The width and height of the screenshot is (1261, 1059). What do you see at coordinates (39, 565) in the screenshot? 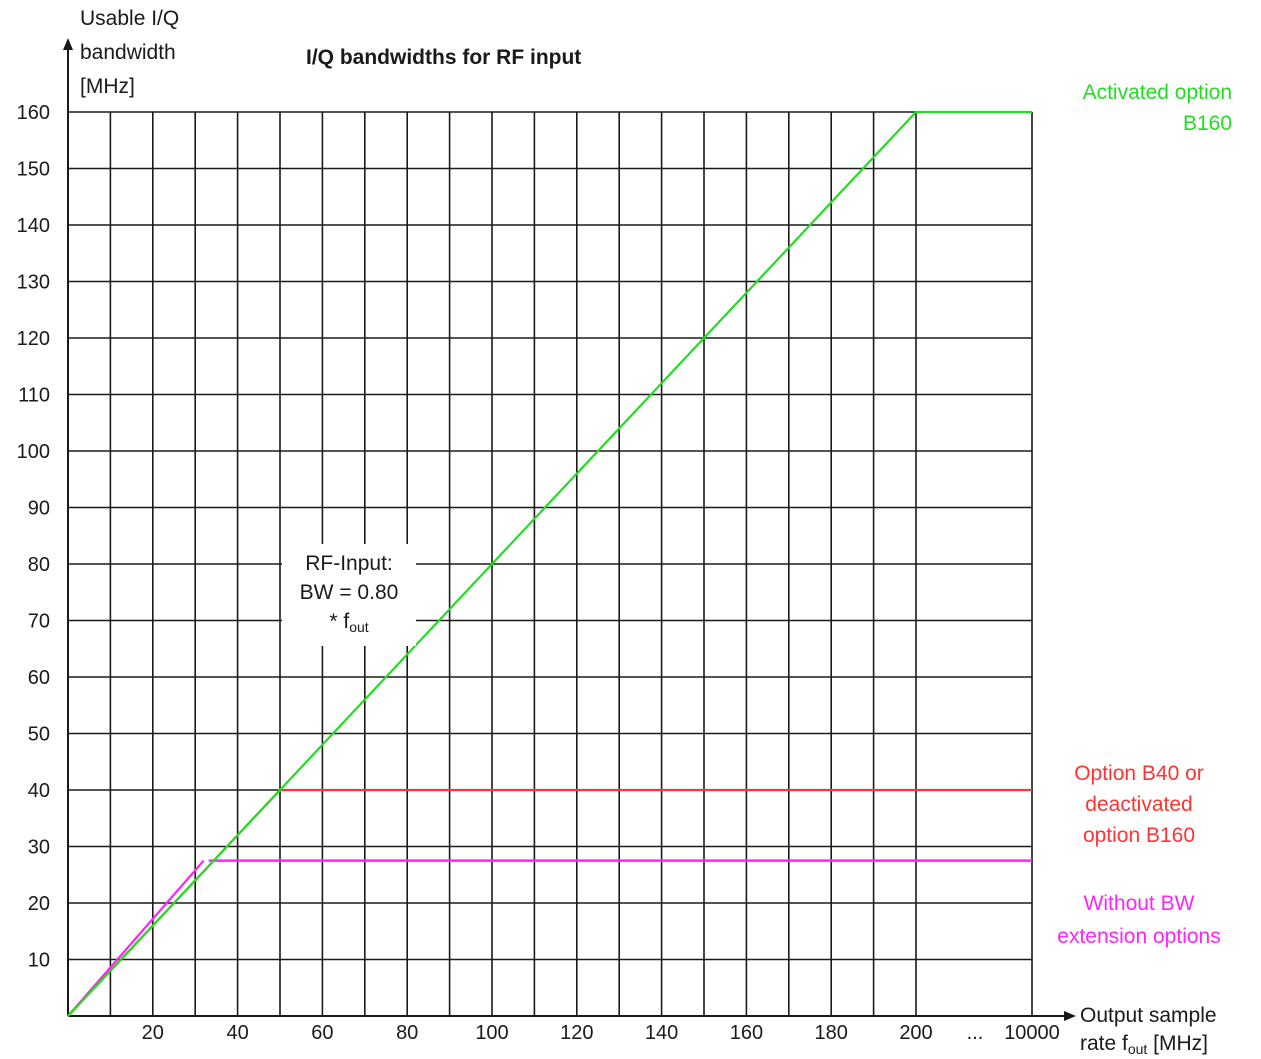
I see `y-tick-label: 80` at bounding box center [39, 565].